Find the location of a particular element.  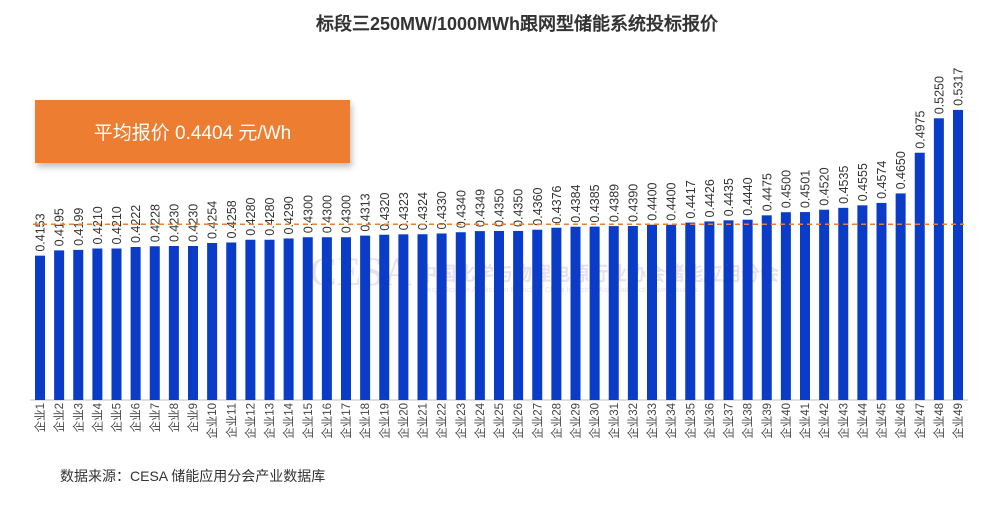

data-label: 0.4324 is located at coordinates (423, 211).